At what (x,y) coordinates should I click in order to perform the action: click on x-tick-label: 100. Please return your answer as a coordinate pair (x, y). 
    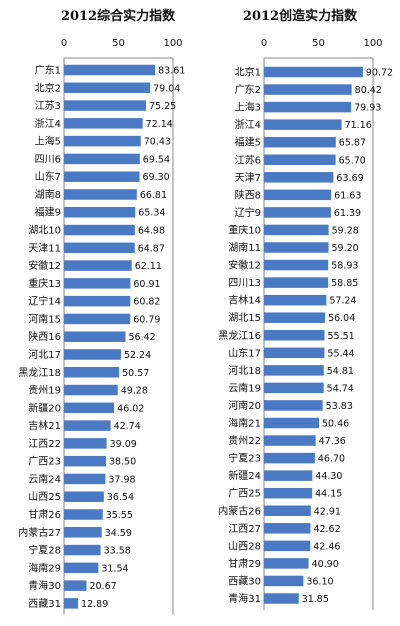
    Looking at the image, I should click on (372, 43).